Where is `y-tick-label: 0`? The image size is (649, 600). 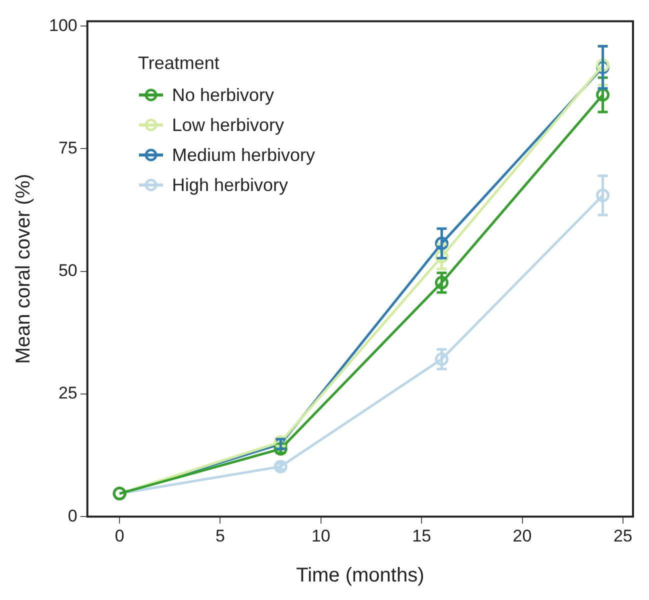 y-tick-label: 0 is located at coordinates (73, 516).